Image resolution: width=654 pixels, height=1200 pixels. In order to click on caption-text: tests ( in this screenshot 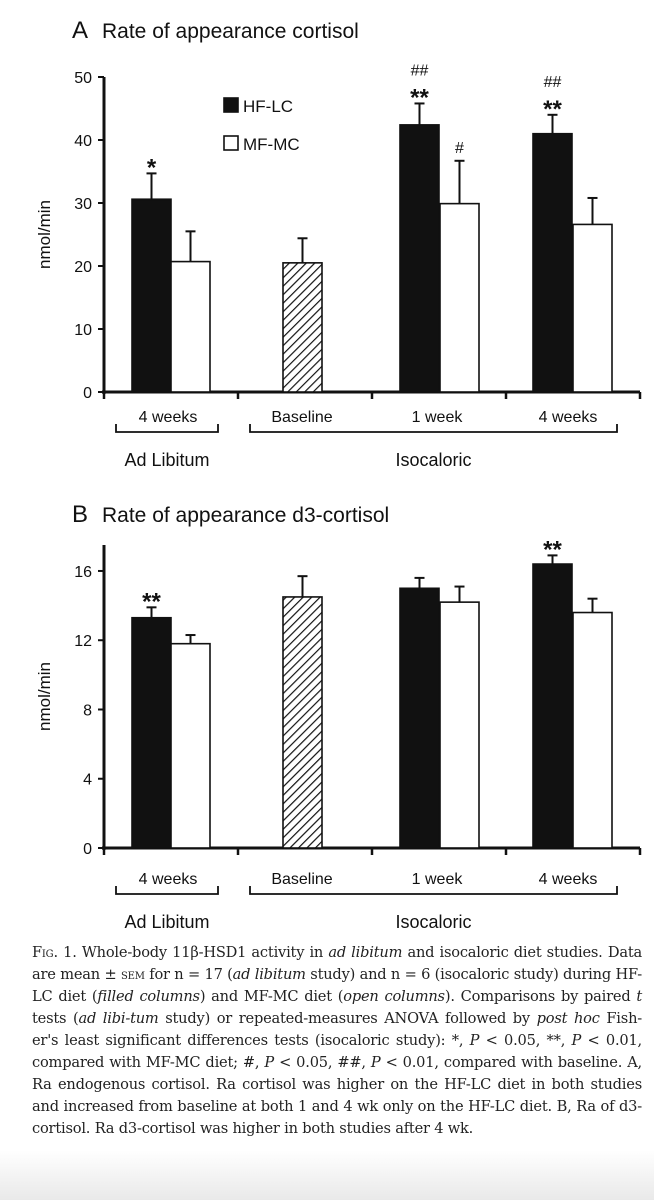, I will do `click(55, 1018)`.